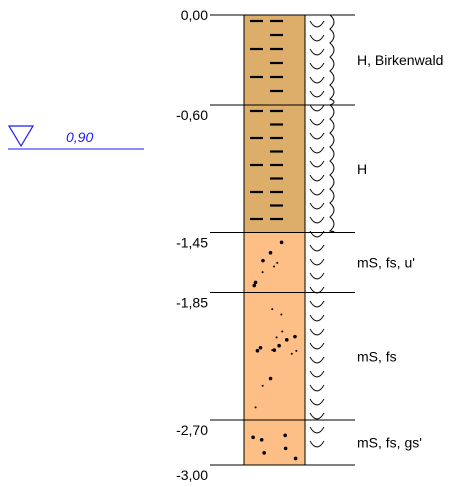 This screenshot has height=487, width=473. I want to click on layer-description: mS, fs, gs', so click(389, 443).